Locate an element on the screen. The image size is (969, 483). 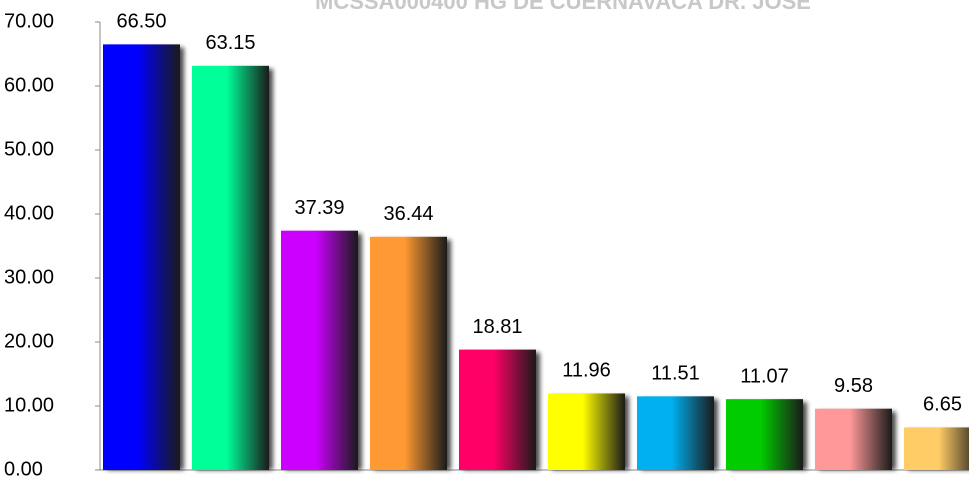
data-label: 66.50 is located at coordinates (141, 22).